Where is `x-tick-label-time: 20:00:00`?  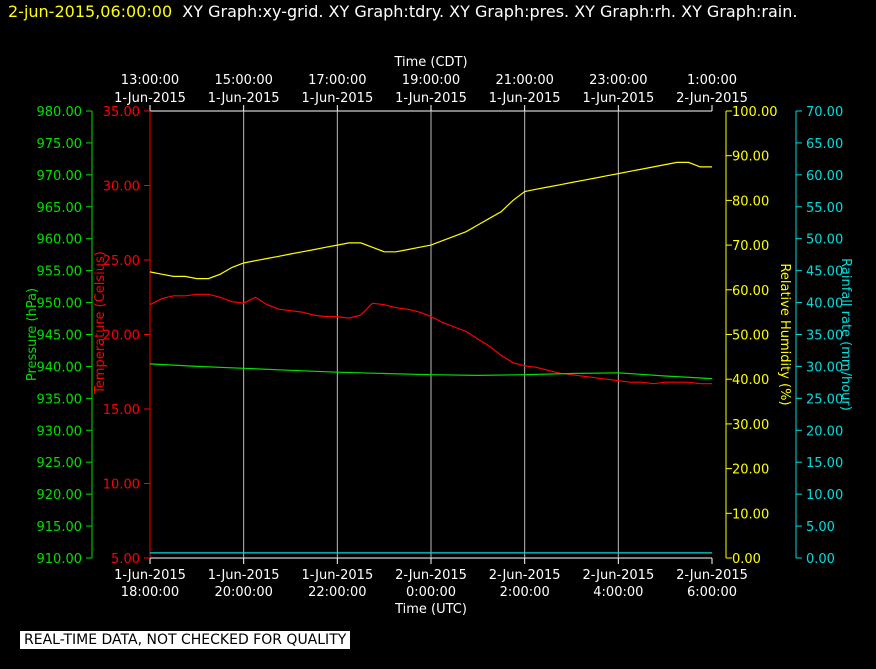
x-tick-label-time: 20:00:00 is located at coordinates (243, 592).